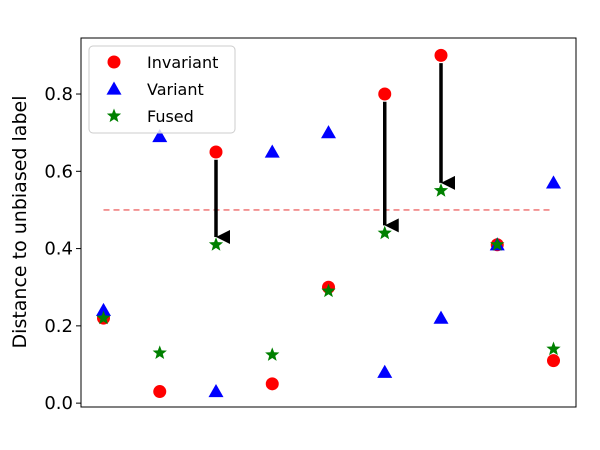 The width and height of the screenshot is (600, 450). I want to click on y-tick-label: 0.4, so click(58, 249).